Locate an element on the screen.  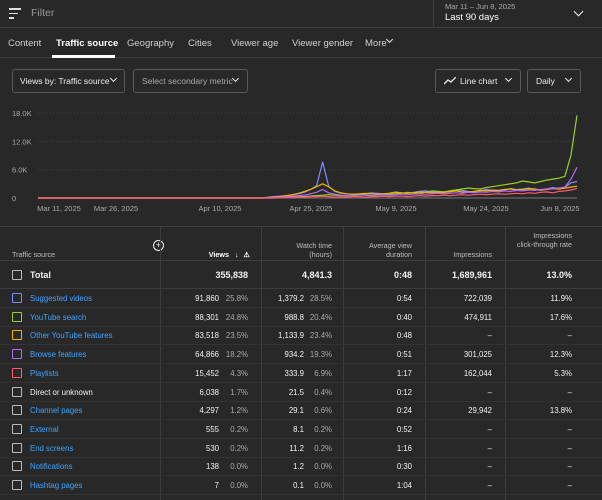
traffic-source-link: External is located at coordinates (44, 429).